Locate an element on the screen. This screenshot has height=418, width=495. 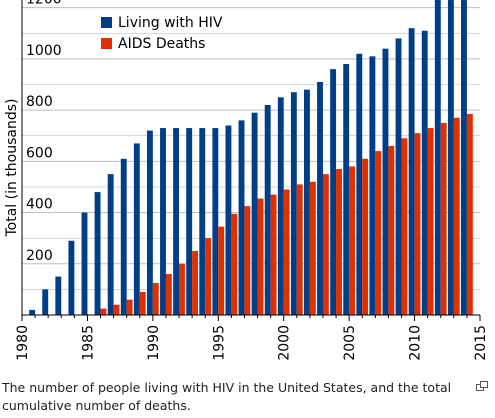
bar-living-2004 is located at coordinates (333, 192).